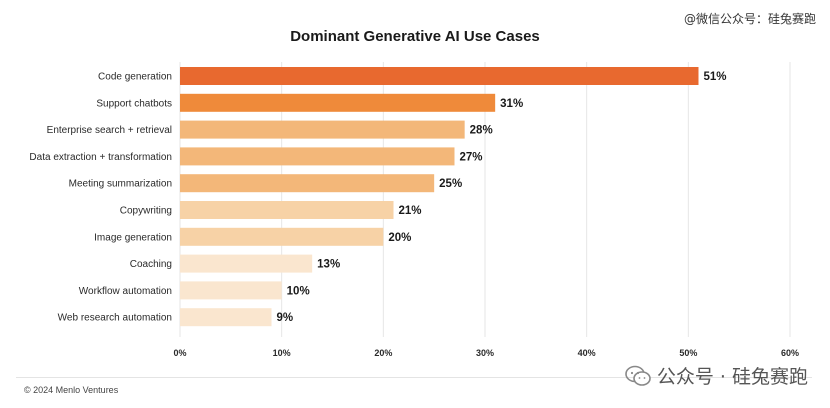 The image size is (830, 408). Describe the element at coordinates (414, 377) in the screenshot. I see `footer-divider` at that location.